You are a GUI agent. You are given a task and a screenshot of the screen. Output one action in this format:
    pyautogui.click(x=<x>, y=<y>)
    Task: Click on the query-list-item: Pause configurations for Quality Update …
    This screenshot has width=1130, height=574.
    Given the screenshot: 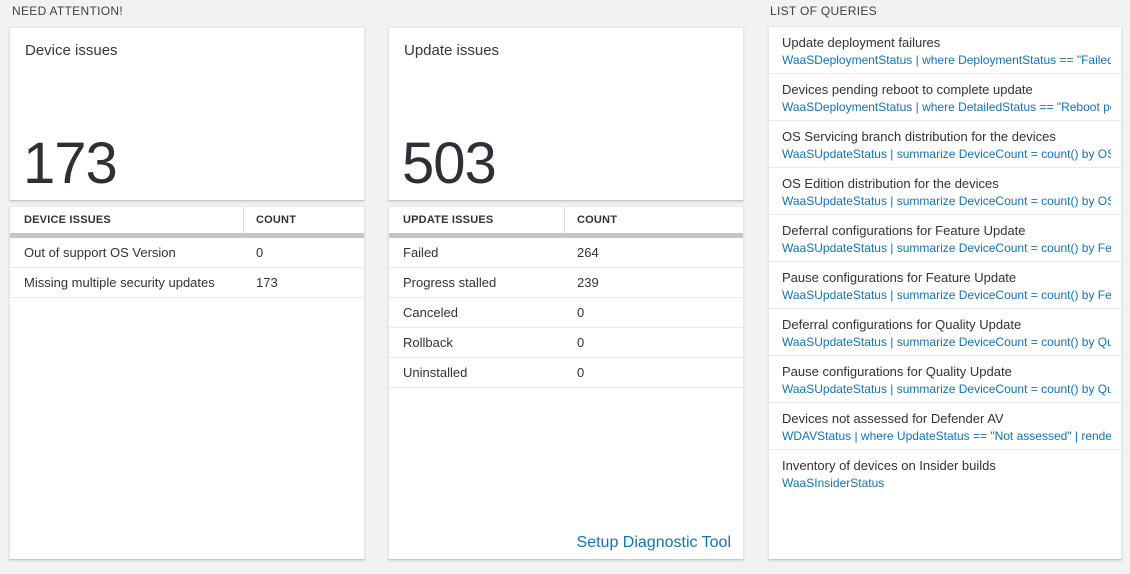 What is the action you would take?
    pyautogui.click(x=945, y=379)
    